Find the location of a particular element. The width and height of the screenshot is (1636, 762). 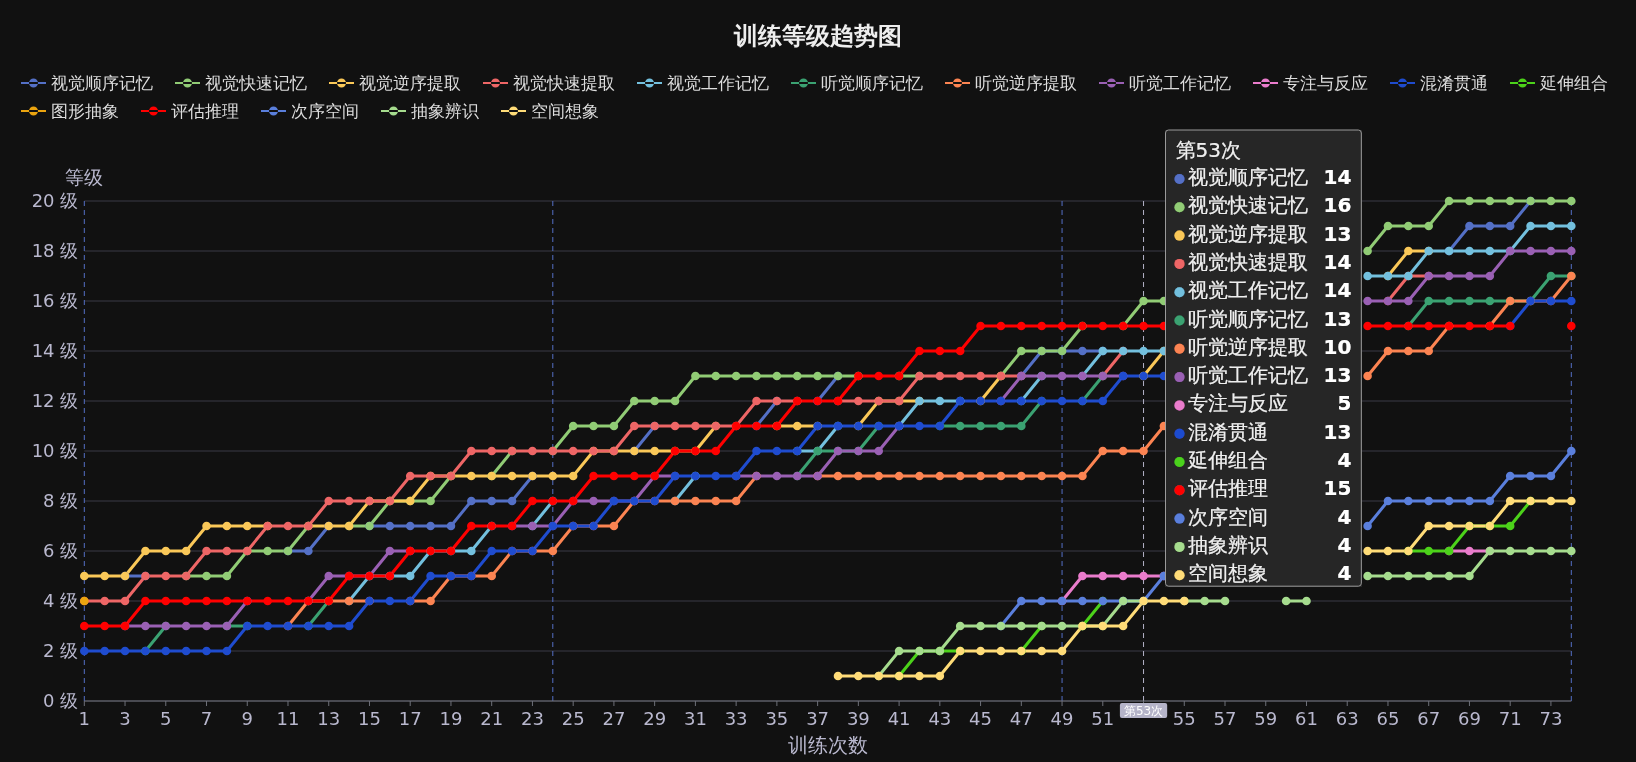

x-tick-label: 5 is located at coordinates (166, 718).